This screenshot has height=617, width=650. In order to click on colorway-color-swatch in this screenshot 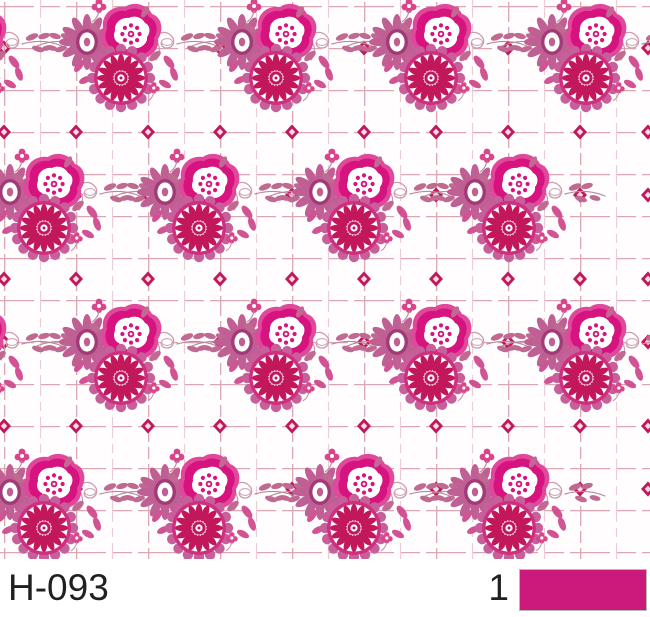, I will do `click(583, 590)`.